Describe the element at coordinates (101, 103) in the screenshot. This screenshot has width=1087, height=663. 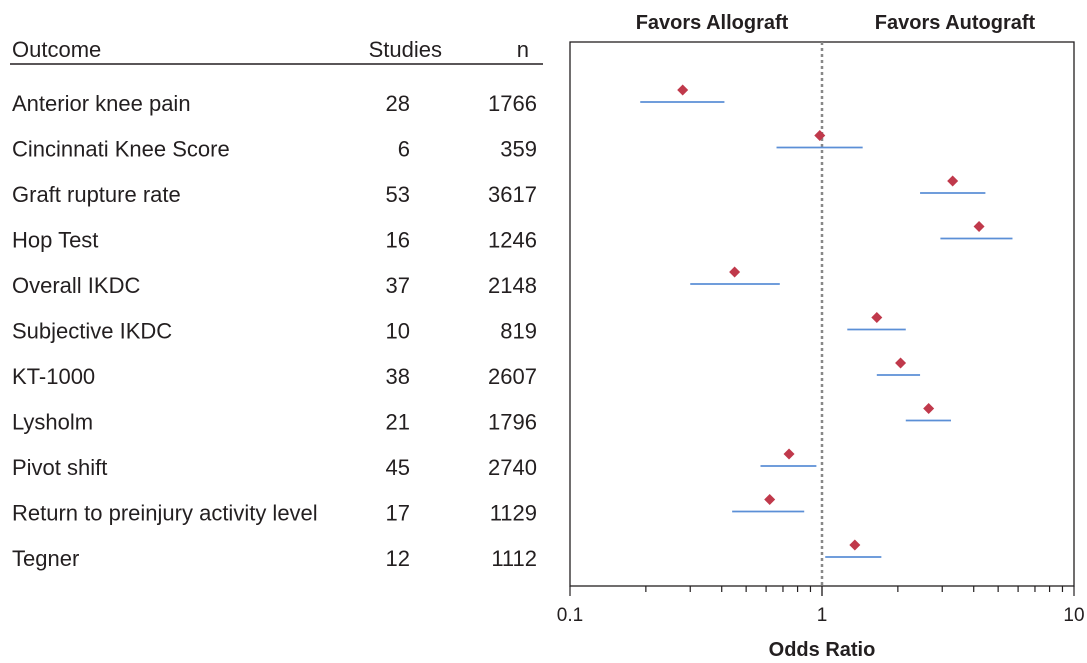
I see `outcome-label: Anterior knee pain` at that location.